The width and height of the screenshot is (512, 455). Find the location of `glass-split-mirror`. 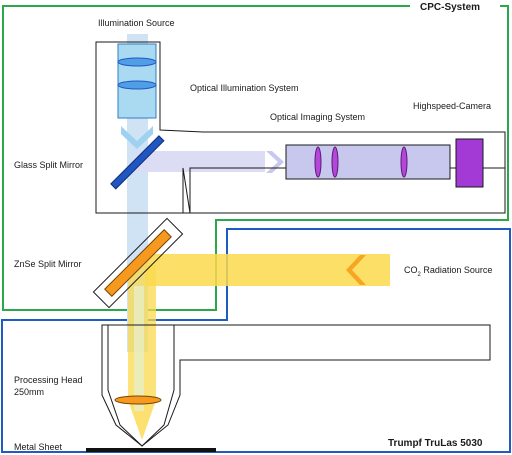

glass-split-mirror is located at coordinates (137, 162).